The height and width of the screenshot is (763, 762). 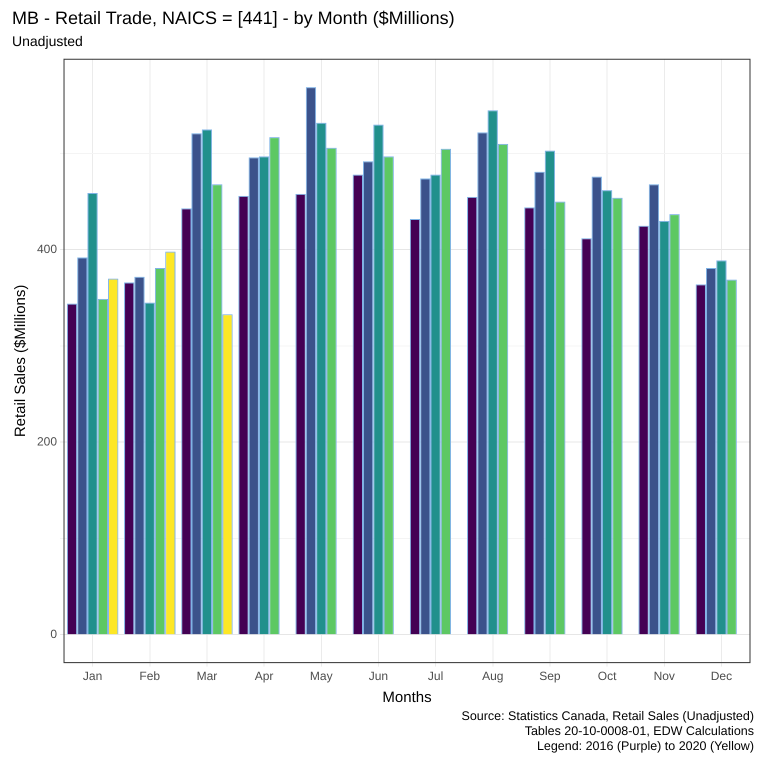 What do you see at coordinates (436, 676) in the screenshot?
I see `x-tick-label: Jul` at bounding box center [436, 676].